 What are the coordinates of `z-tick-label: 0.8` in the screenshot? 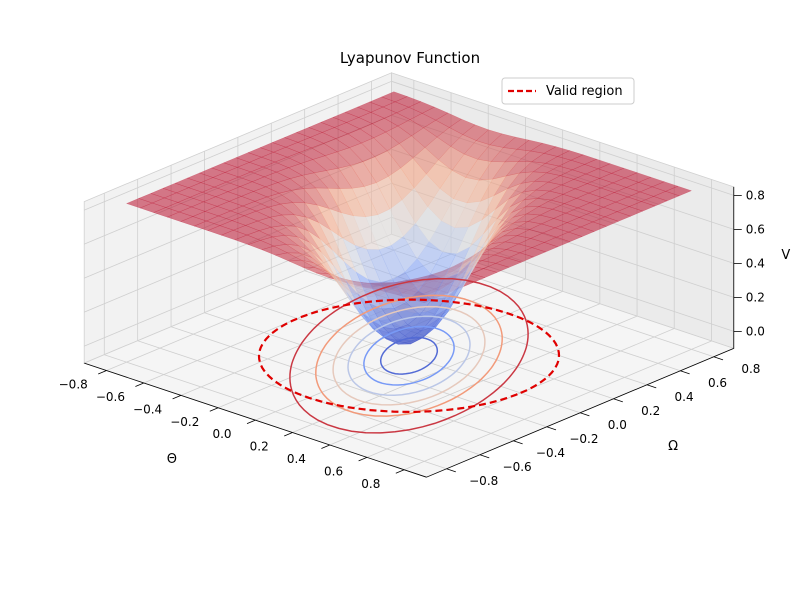 It's located at (755, 195).